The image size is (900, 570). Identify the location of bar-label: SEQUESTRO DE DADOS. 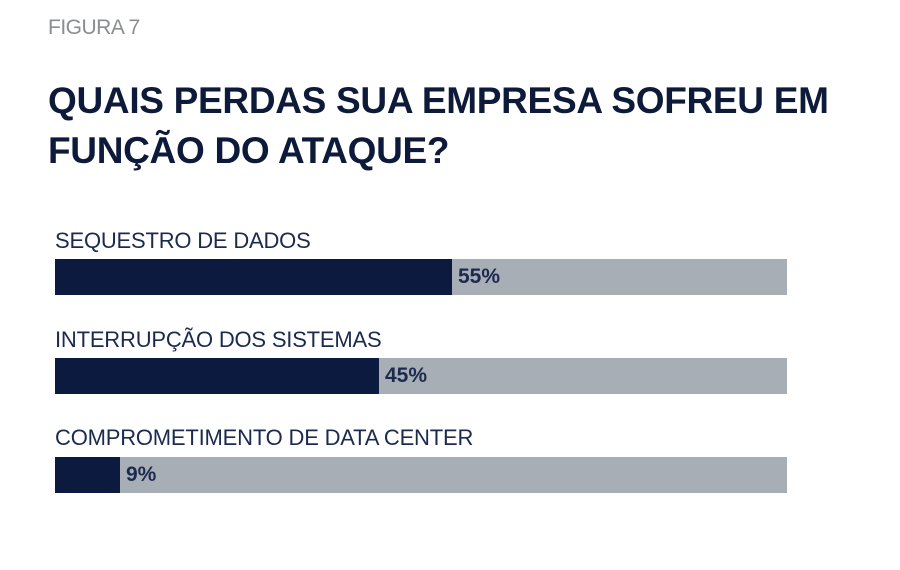
(183, 240).